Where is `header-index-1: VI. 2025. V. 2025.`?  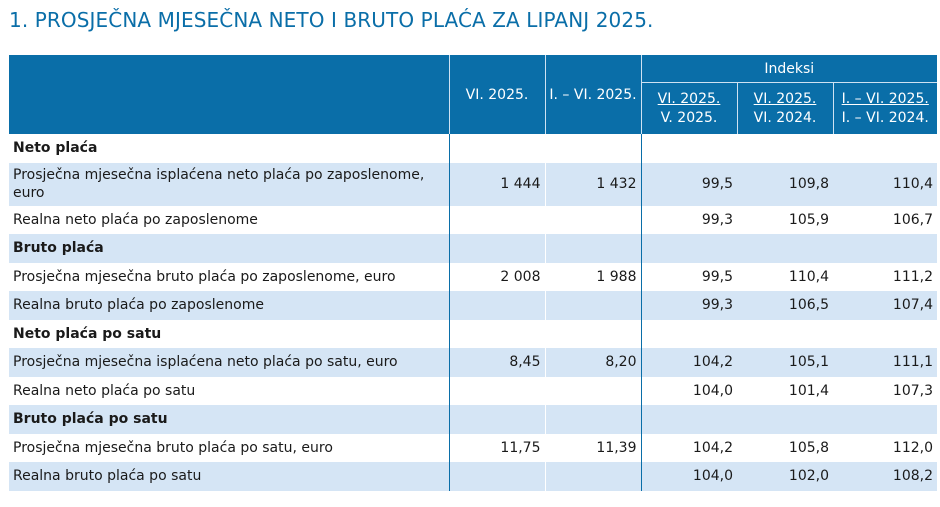 header-index-1: VI. 2025. V. 2025. is located at coordinates (688, 108).